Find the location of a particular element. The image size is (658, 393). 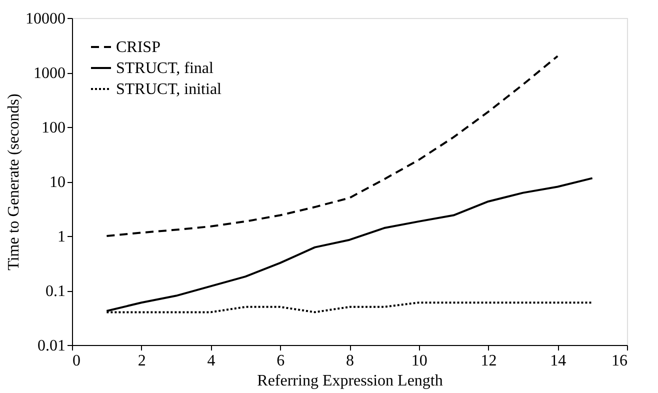

y-axis-title: Time to Generate (seconds) is located at coordinates (14, 182).